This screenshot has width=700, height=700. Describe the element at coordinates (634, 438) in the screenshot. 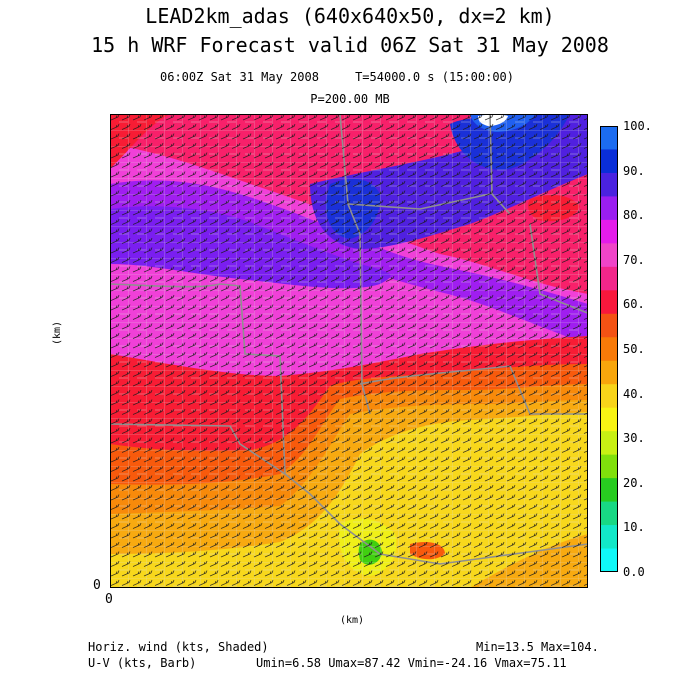

I see `colorbar-tick-label: 30.` at that location.